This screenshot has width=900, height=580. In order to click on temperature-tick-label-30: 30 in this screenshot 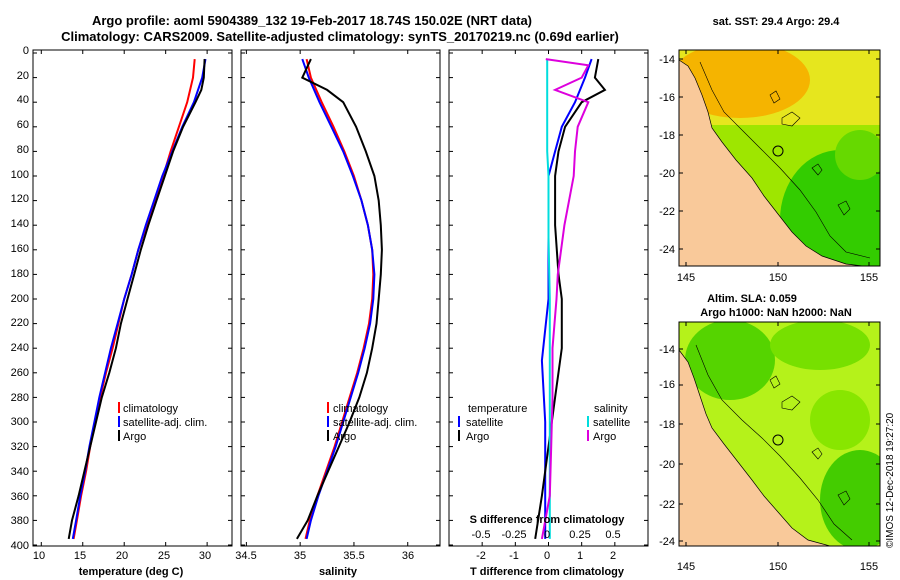, I will do `click(205, 556)`.